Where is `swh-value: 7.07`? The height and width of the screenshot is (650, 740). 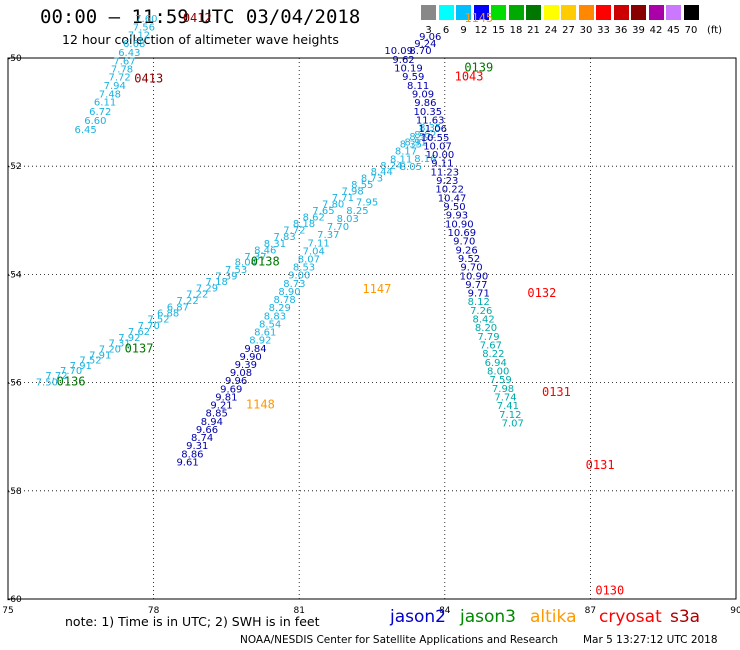 swh-value: 7.07 is located at coordinates (513, 423).